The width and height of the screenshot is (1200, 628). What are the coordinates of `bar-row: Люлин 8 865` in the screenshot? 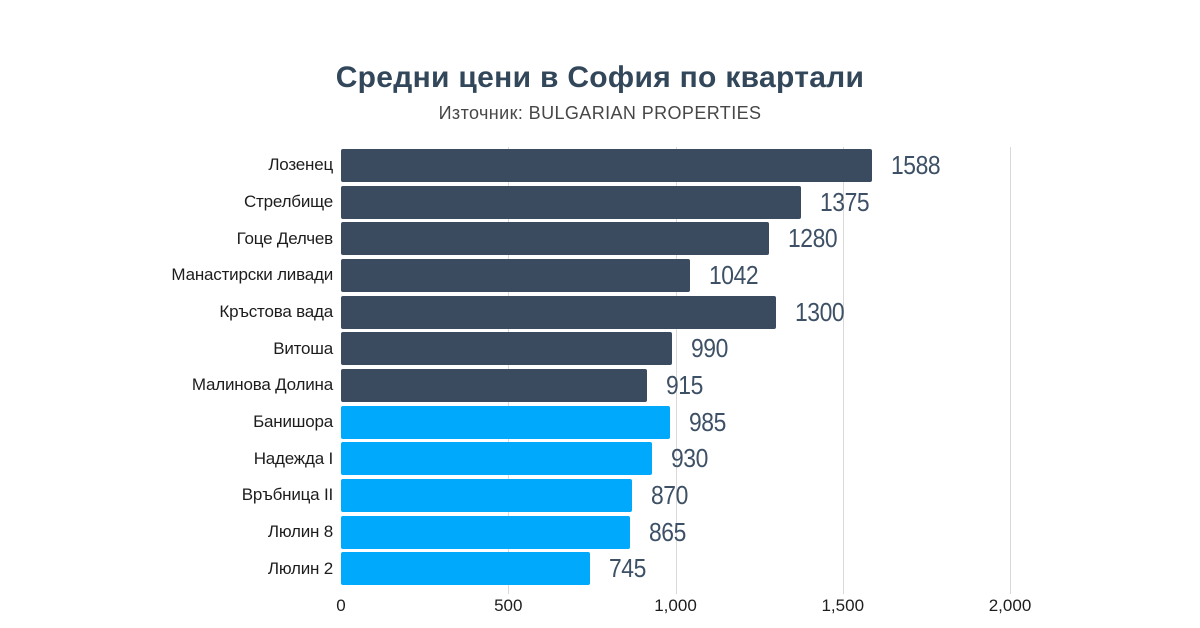 It's located at (639, 532).